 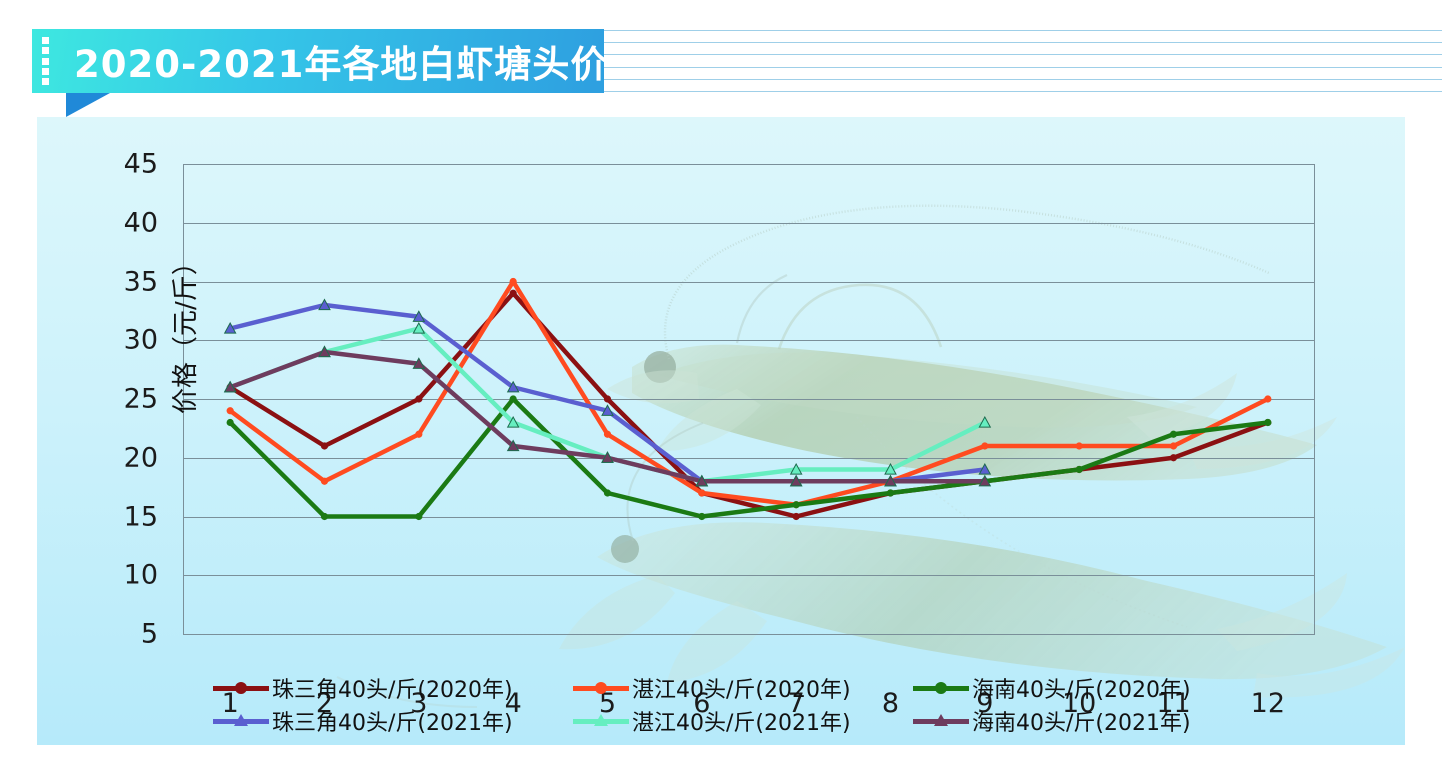 I want to click on title-banner: 2020-2021年各地白虾塘头价, so click(x=319, y=61).